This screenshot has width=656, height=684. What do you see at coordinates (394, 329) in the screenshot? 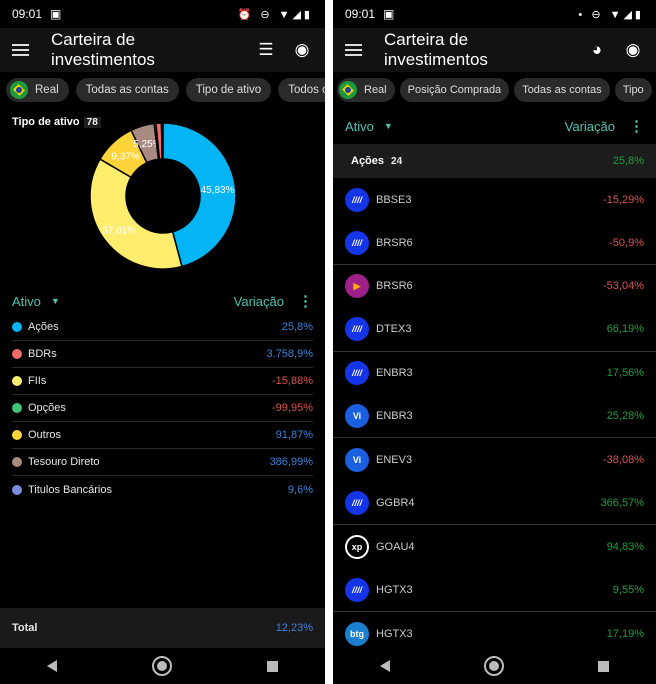
I see `ticker: DTEX3` at bounding box center [394, 329].